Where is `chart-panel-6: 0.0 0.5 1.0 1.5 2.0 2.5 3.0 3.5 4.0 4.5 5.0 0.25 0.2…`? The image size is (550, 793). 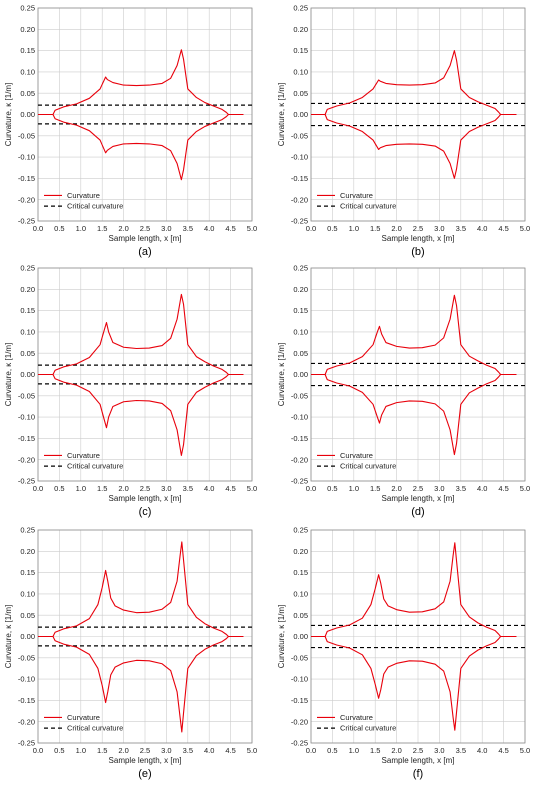 chart-panel-6: 0.0 0.5 1.0 1.5 2.0 2.5 3.0 3.5 4.0 4.5 5.0 0.25 0.2… is located at coordinates (403, 653).